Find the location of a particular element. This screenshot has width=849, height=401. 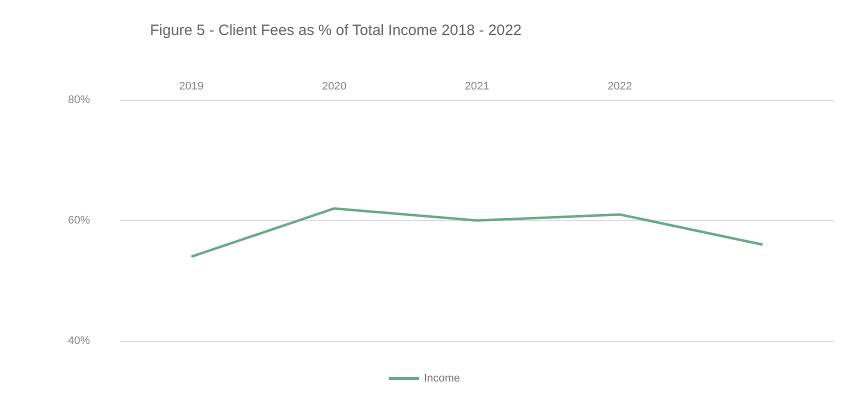

line-series is located at coordinates (477, 232).